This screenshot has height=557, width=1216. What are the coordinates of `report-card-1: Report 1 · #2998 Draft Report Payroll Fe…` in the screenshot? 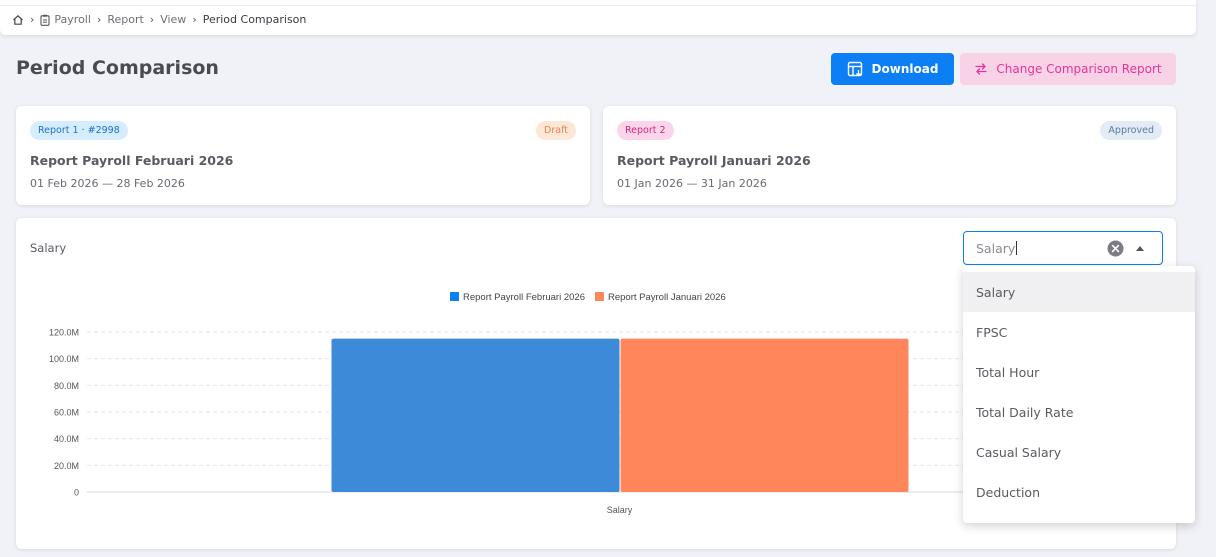 It's located at (303, 155).